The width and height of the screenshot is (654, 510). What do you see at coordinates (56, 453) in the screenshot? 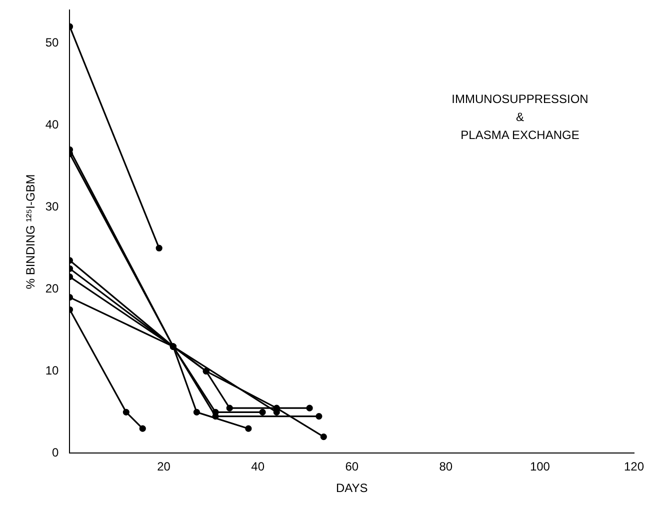
I see `y-tick-label: 0` at bounding box center [56, 453].